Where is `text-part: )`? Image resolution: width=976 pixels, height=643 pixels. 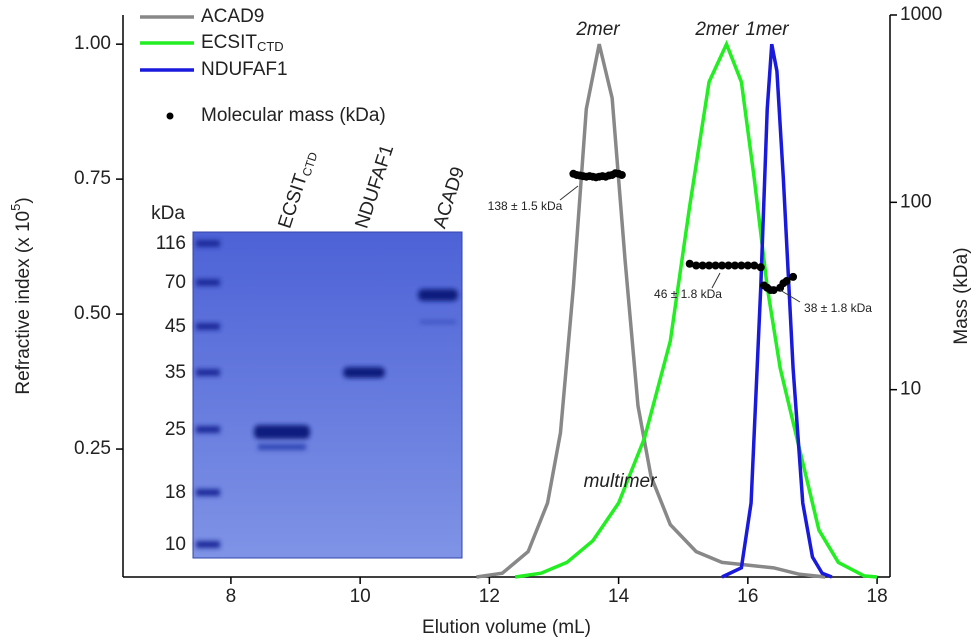 text-part: ) is located at coordinates (23, 200).